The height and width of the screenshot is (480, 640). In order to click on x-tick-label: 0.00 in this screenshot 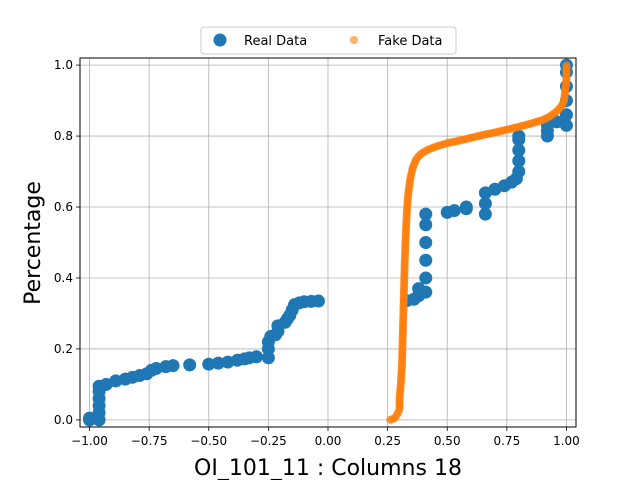, I will do `click(328, 441)`.